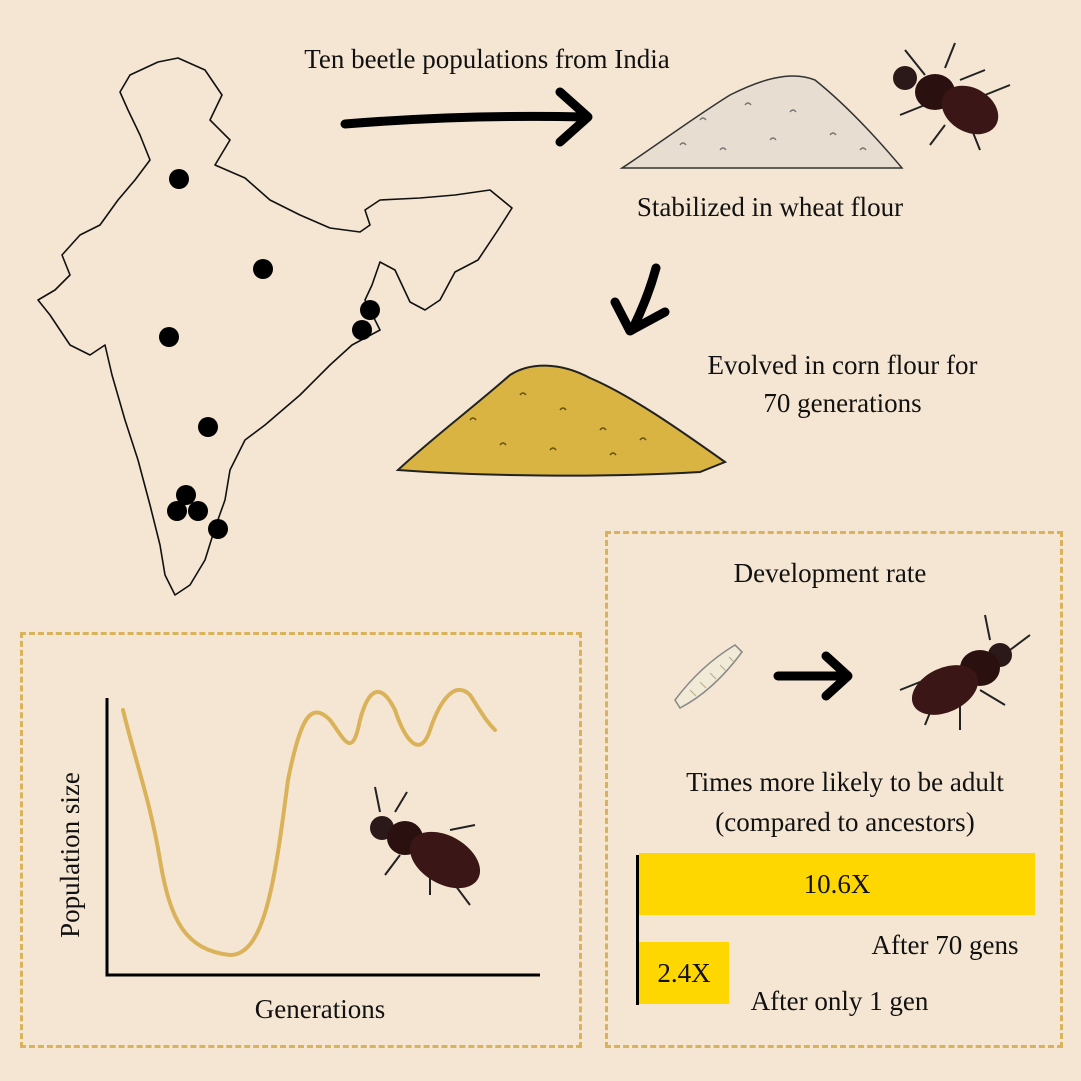 This screenshot has width=1081, height=1081. Describe the element at coordinates (70, 855) in the screenshot. I see `y-axis-label: Population size` at that location.